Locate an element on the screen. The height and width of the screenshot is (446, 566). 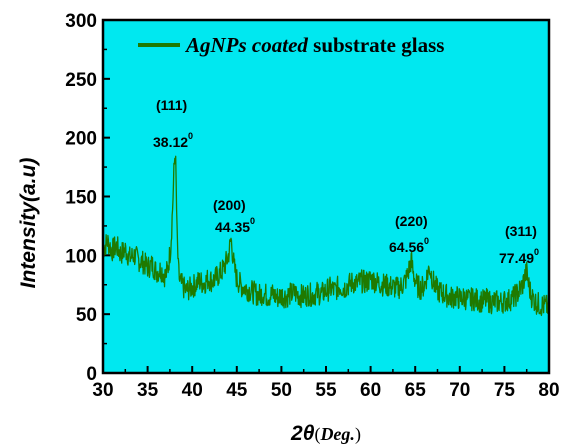
svg-text: AgNPs coated substrate glass is located at coordinates (314, 45).